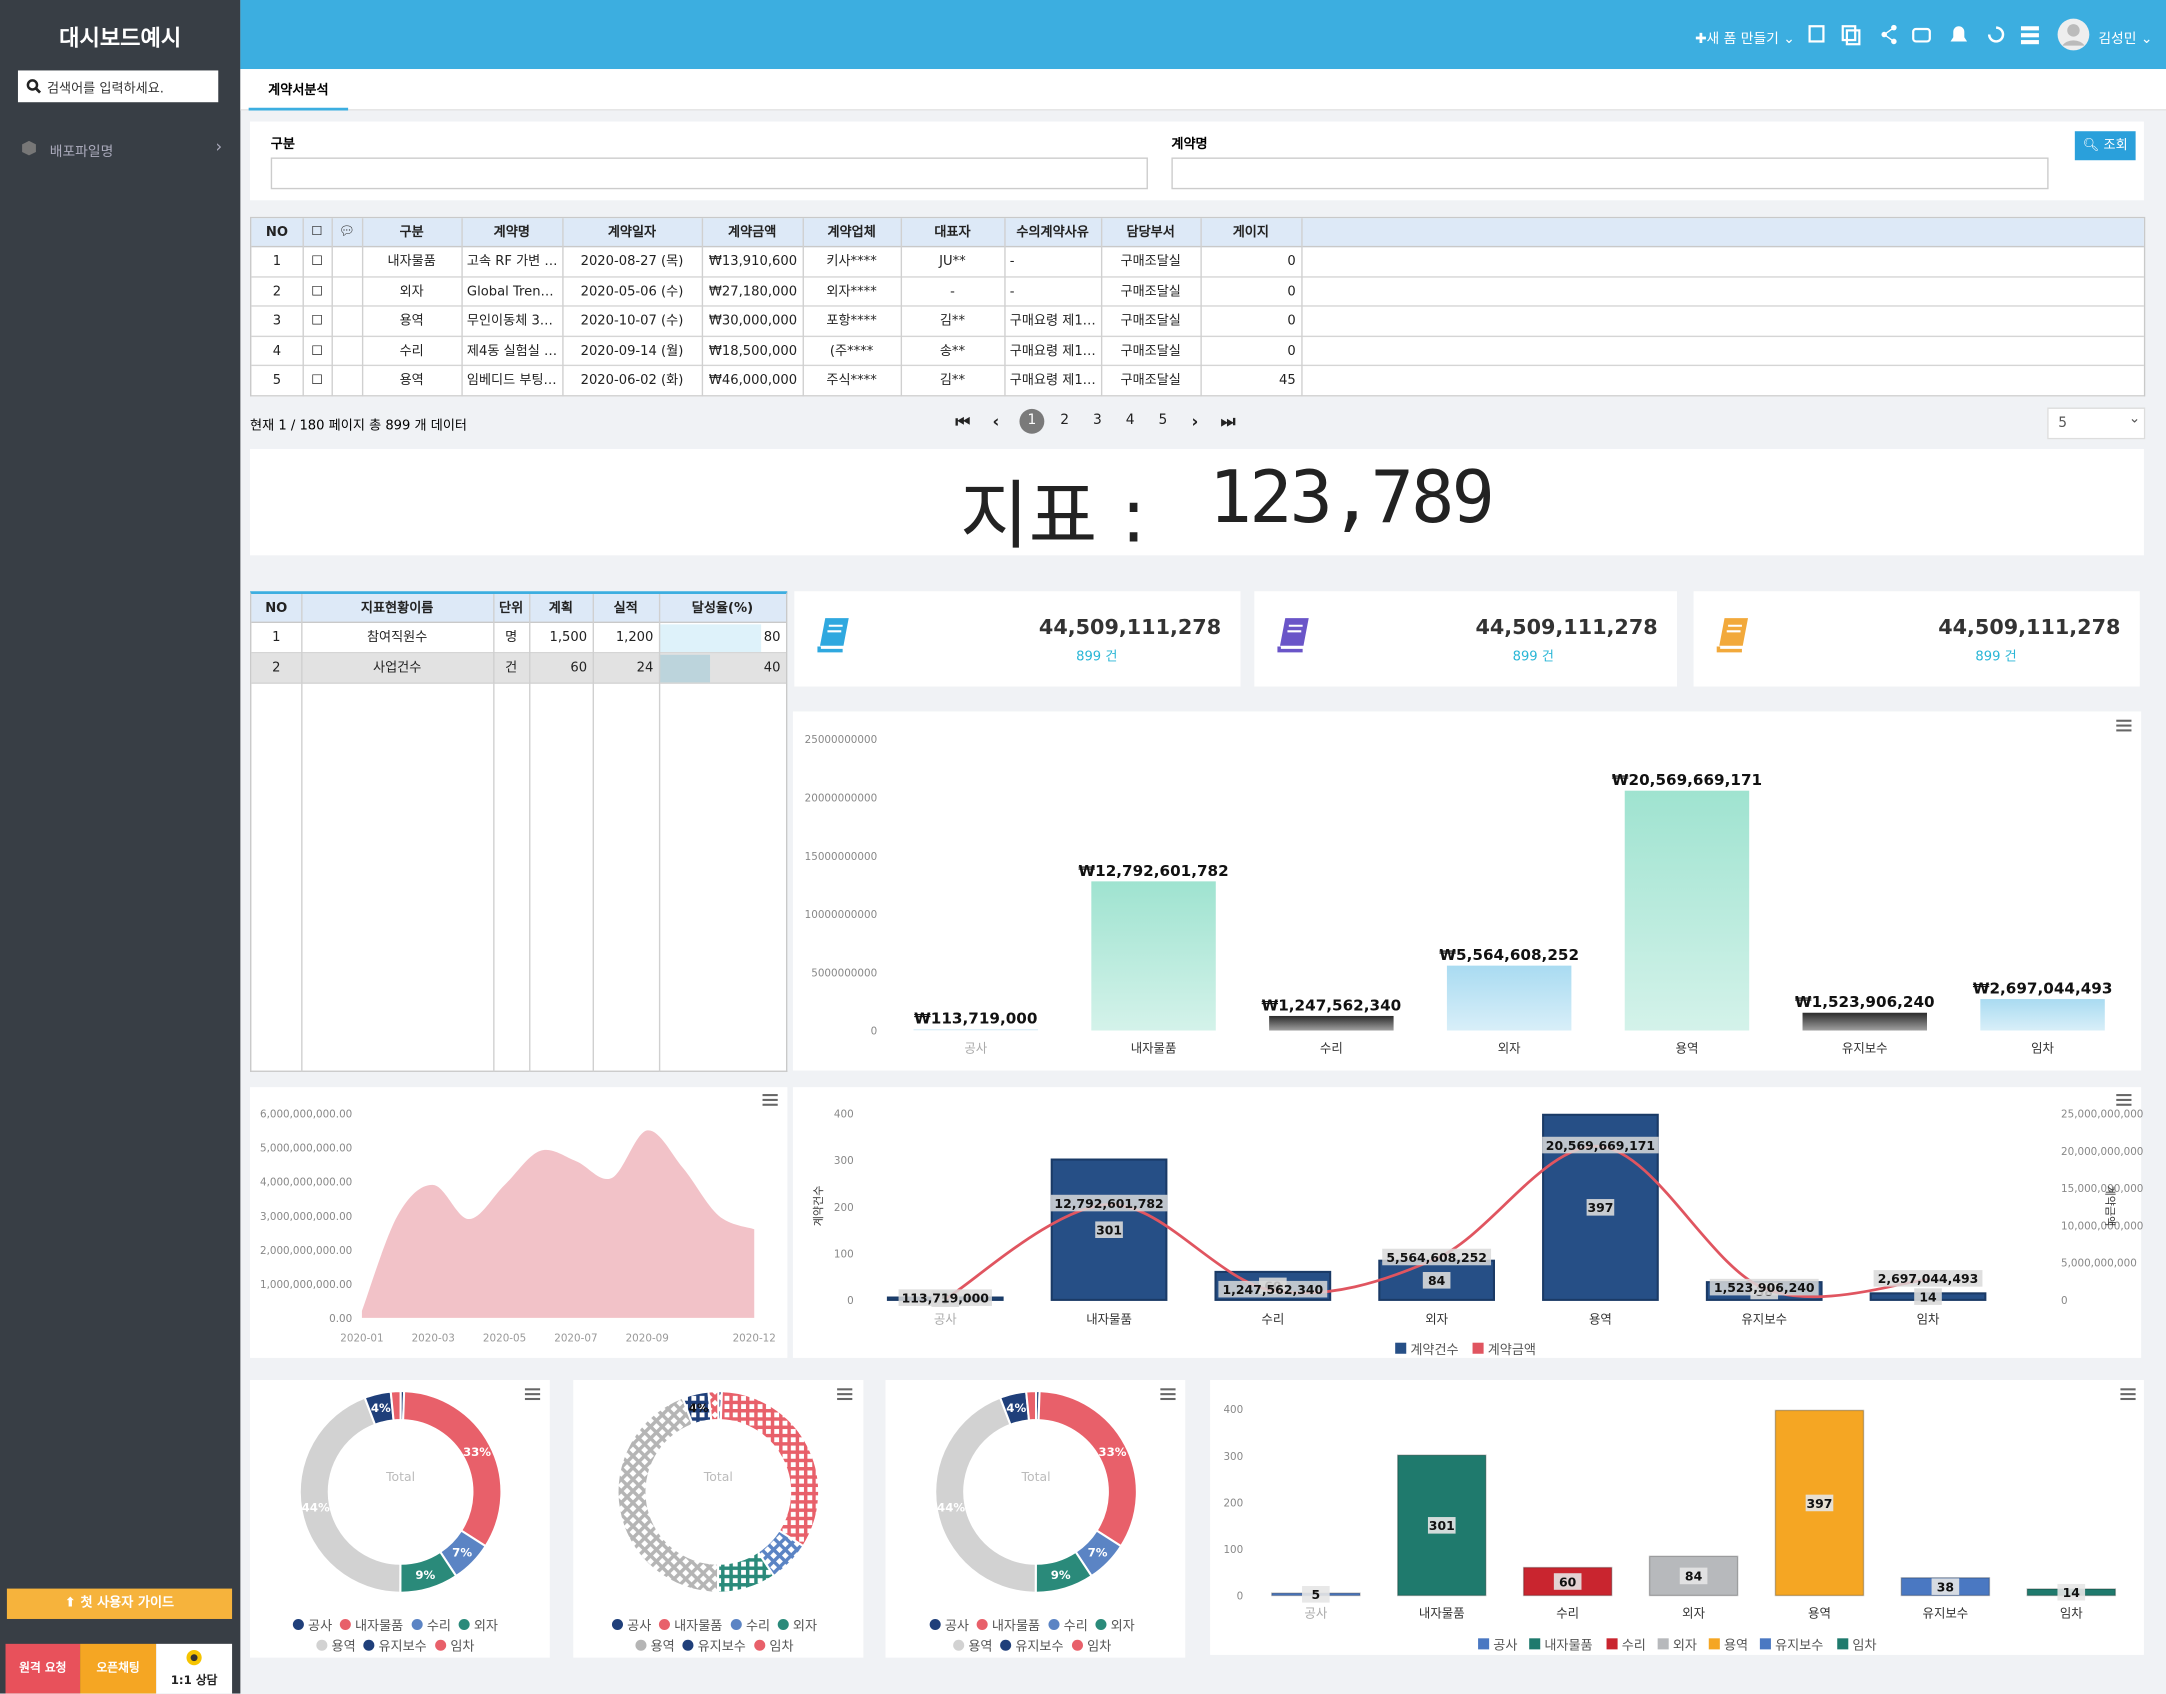 The height and width of the screenshot is (1694, 2166). I want to click on page-button: 4, so click(1130, 421).